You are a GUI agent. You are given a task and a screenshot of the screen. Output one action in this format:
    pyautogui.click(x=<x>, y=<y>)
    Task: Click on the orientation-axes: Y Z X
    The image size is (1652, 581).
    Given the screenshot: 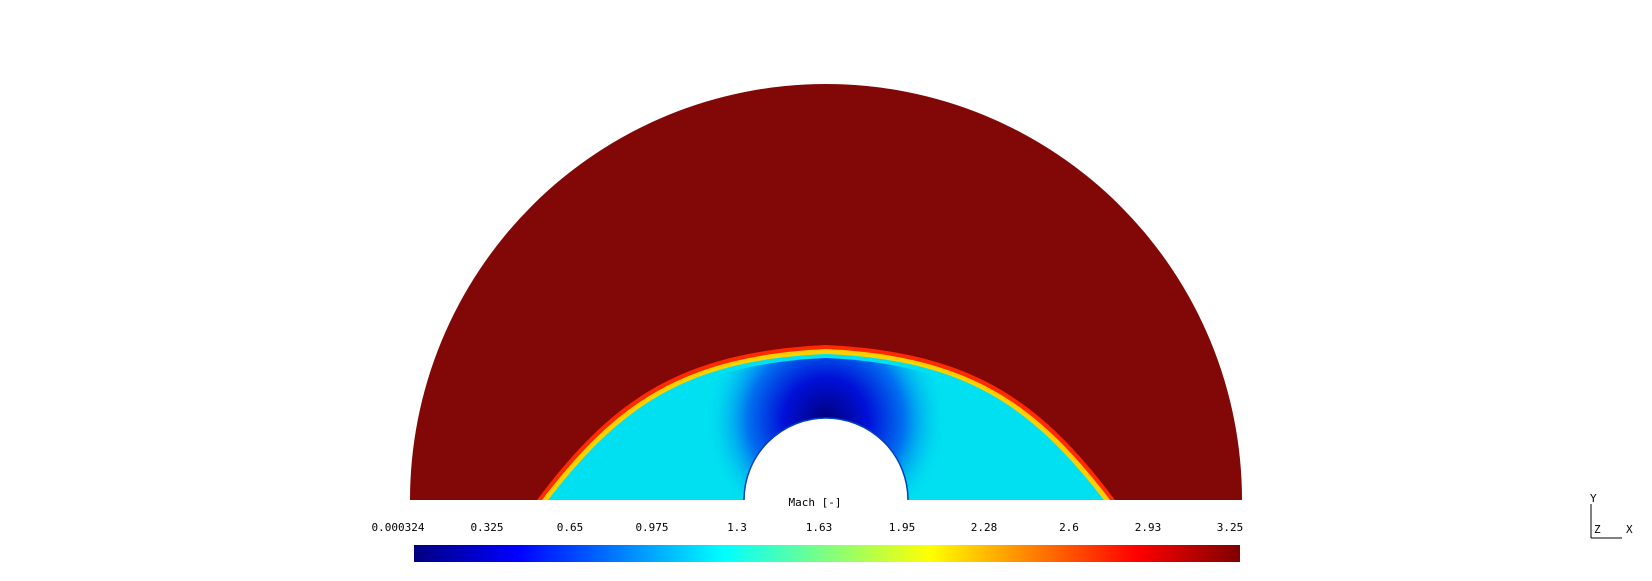 What is the action you would take?
    pyautogui.click(x=1615, y=517)
    